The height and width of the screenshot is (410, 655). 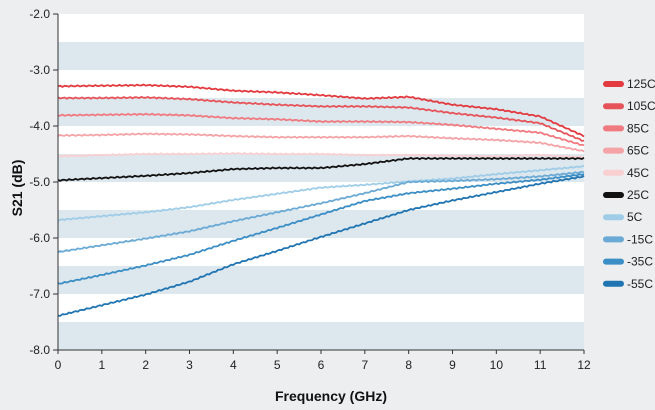 I want to click on series-line-5C, so click(x=321, y=193).